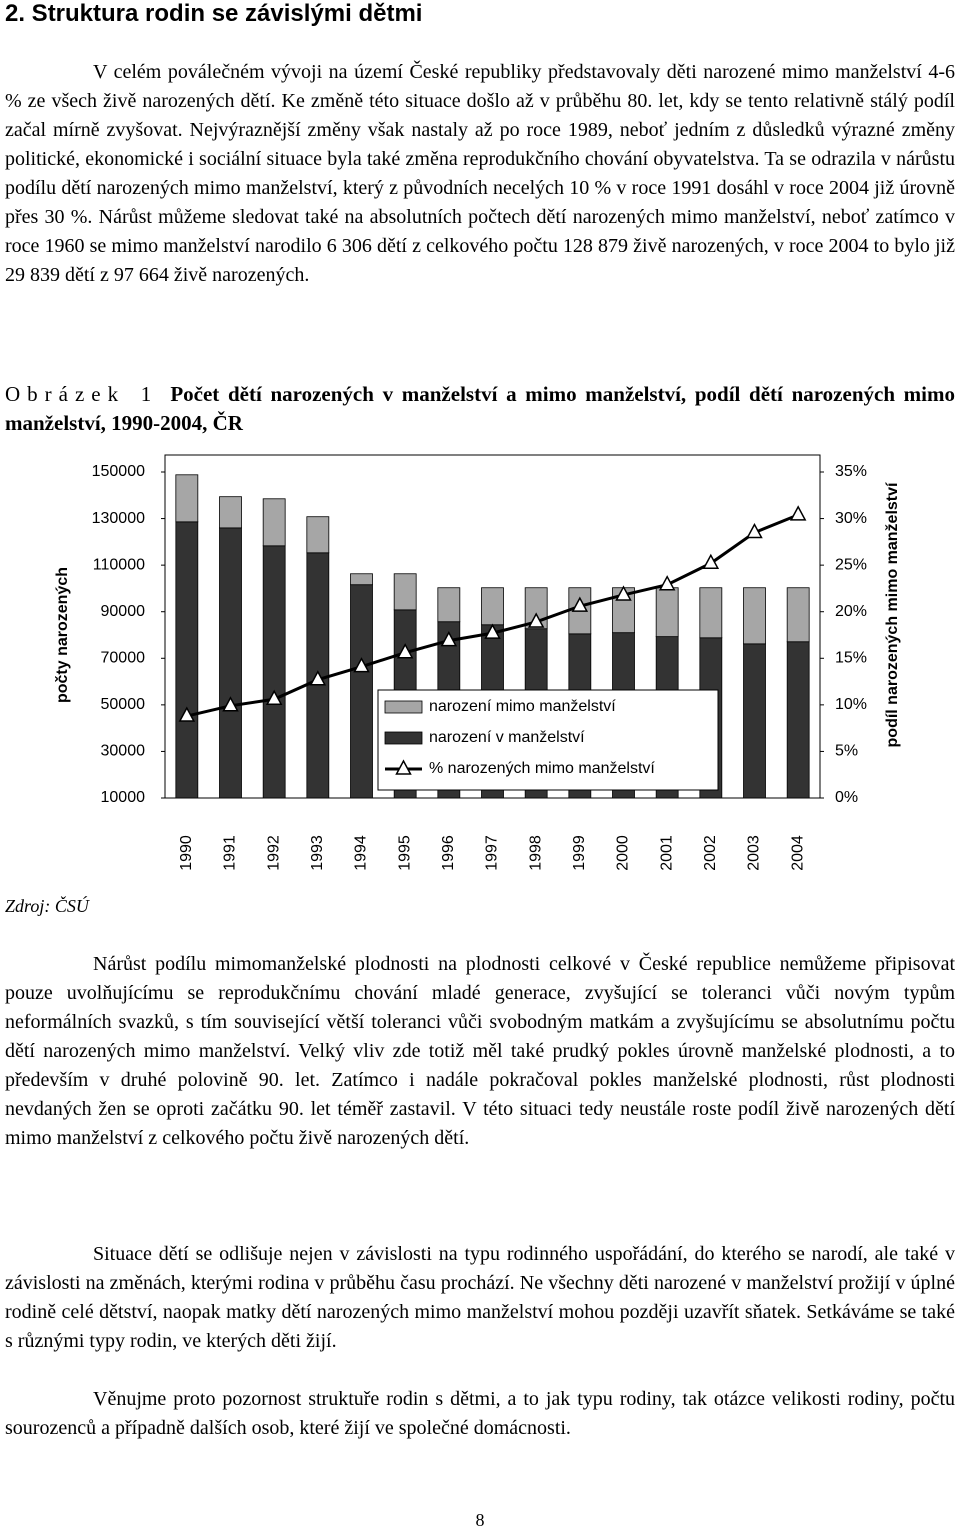 The image size is (960, 1533). I want to click on y2-tick-label: 25%, so click(851, 564).